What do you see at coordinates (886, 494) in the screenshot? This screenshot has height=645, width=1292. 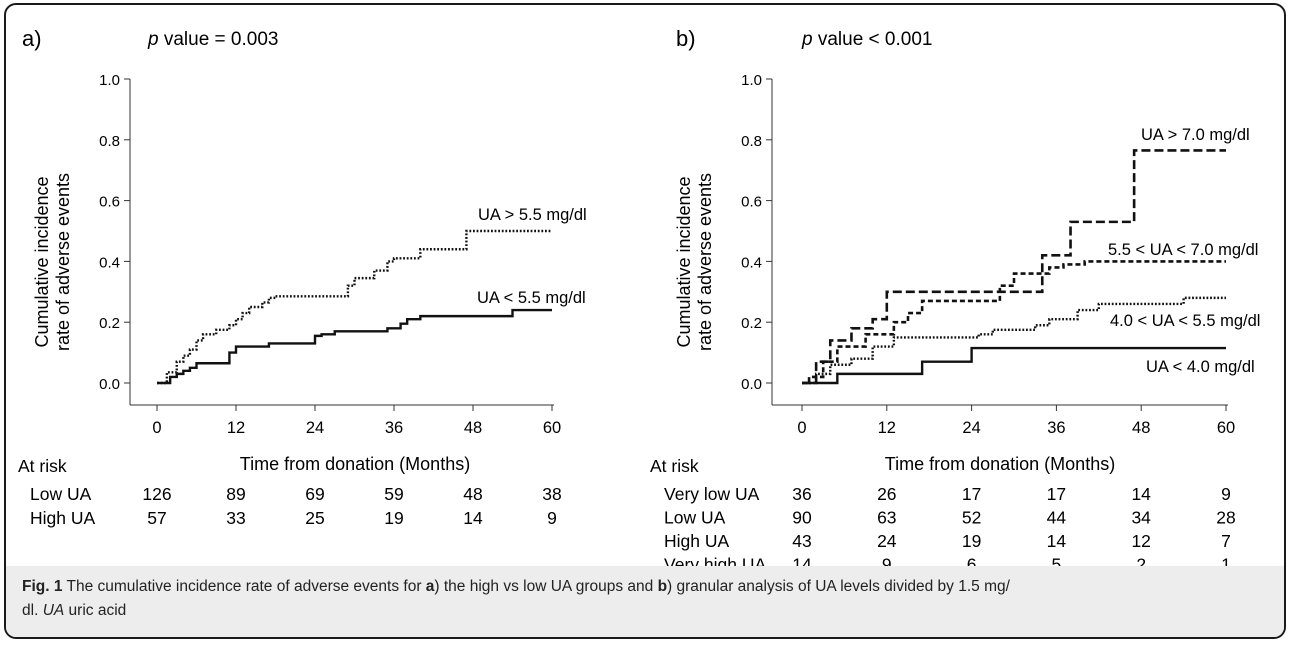 I see `risk-row-value: 26` at bounding box center [886, 494].